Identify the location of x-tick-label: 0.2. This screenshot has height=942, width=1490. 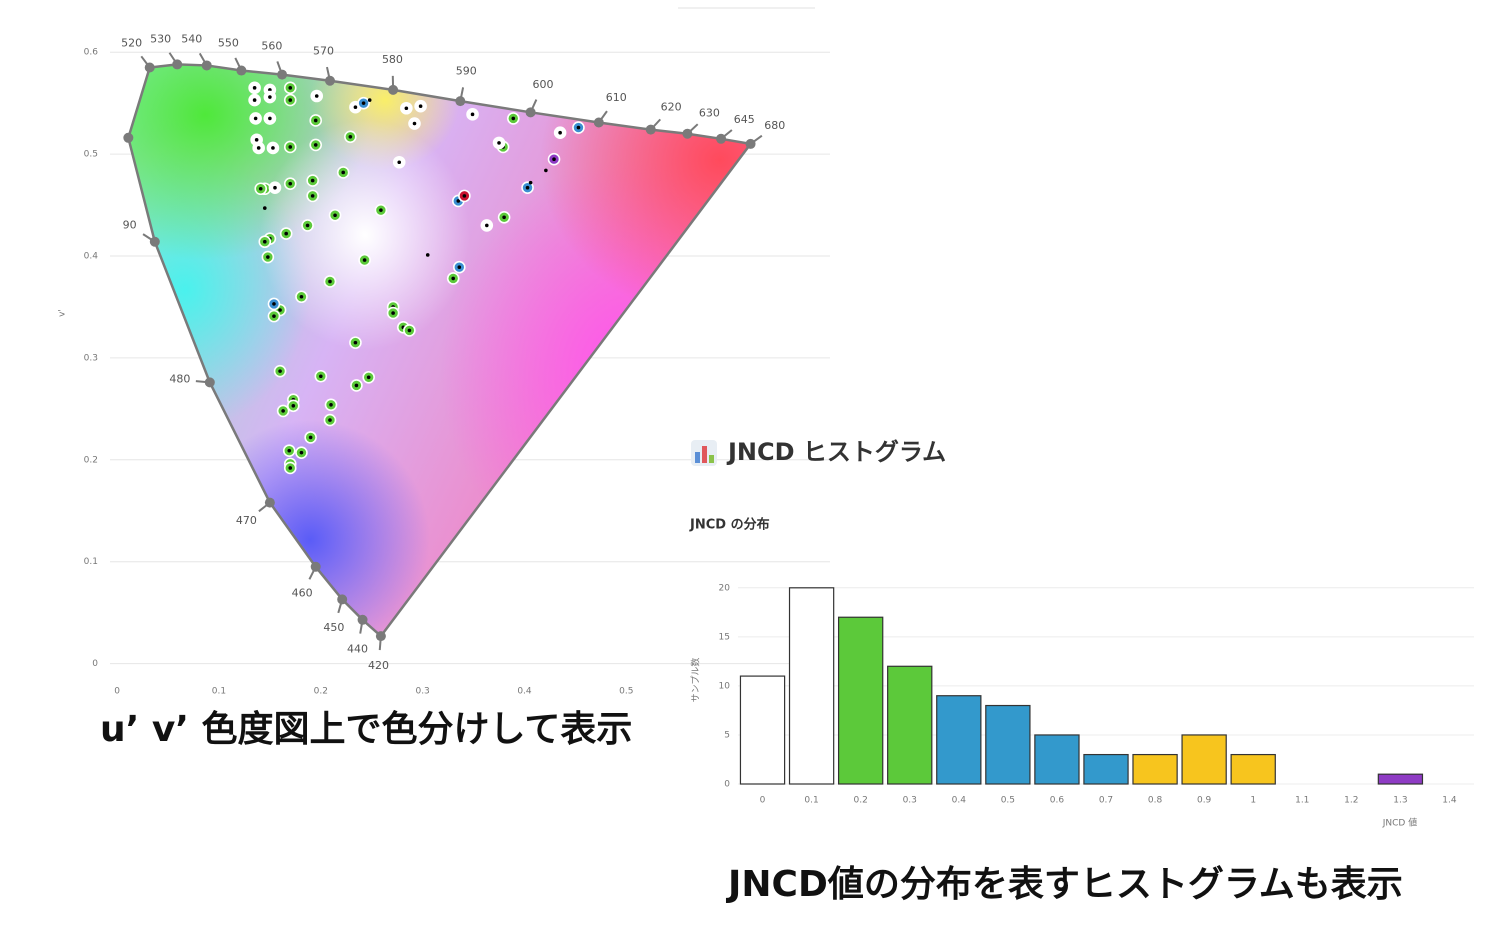
(321, 692).